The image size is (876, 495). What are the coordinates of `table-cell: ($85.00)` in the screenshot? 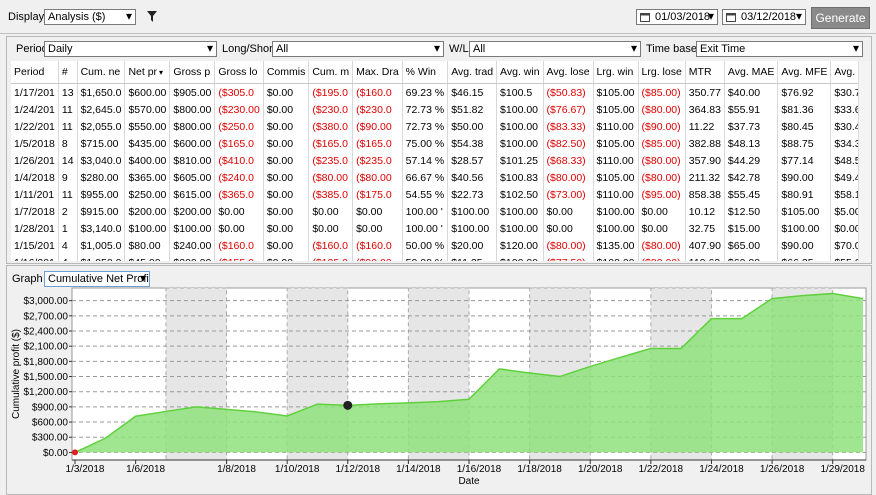 It's located at (662, 143).